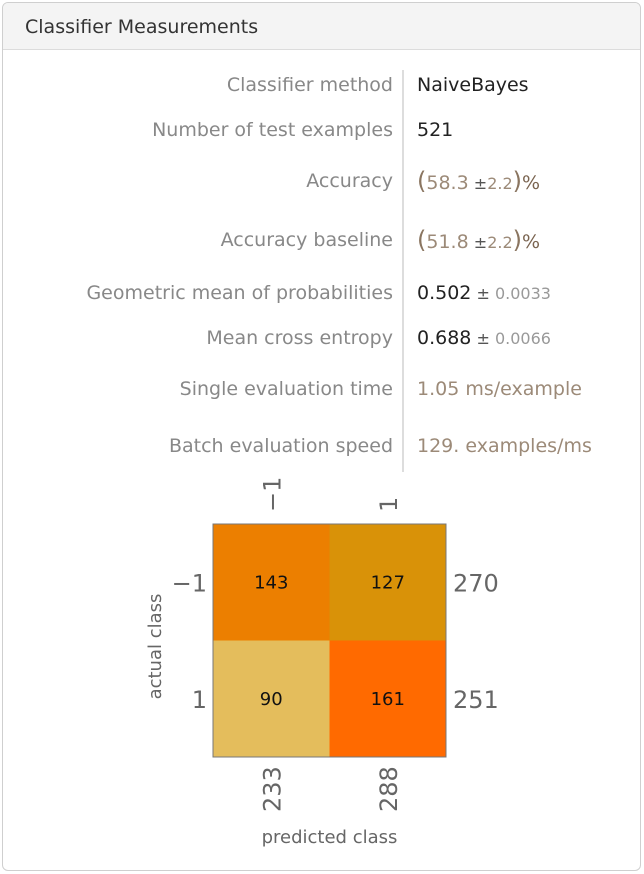 The image size is (644, 874). I want to click on row-class-label: −1, so click(189, 583).